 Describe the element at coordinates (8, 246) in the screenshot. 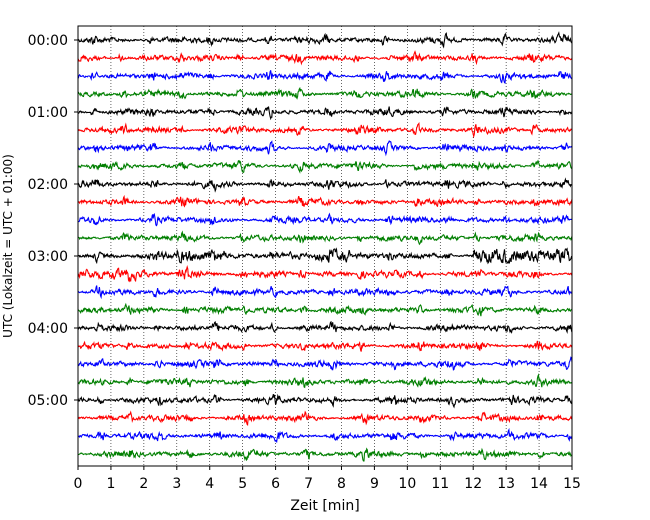

I see `y-axis-title: UTC (Lokalzeit = UTC + 01:00)` at that location.